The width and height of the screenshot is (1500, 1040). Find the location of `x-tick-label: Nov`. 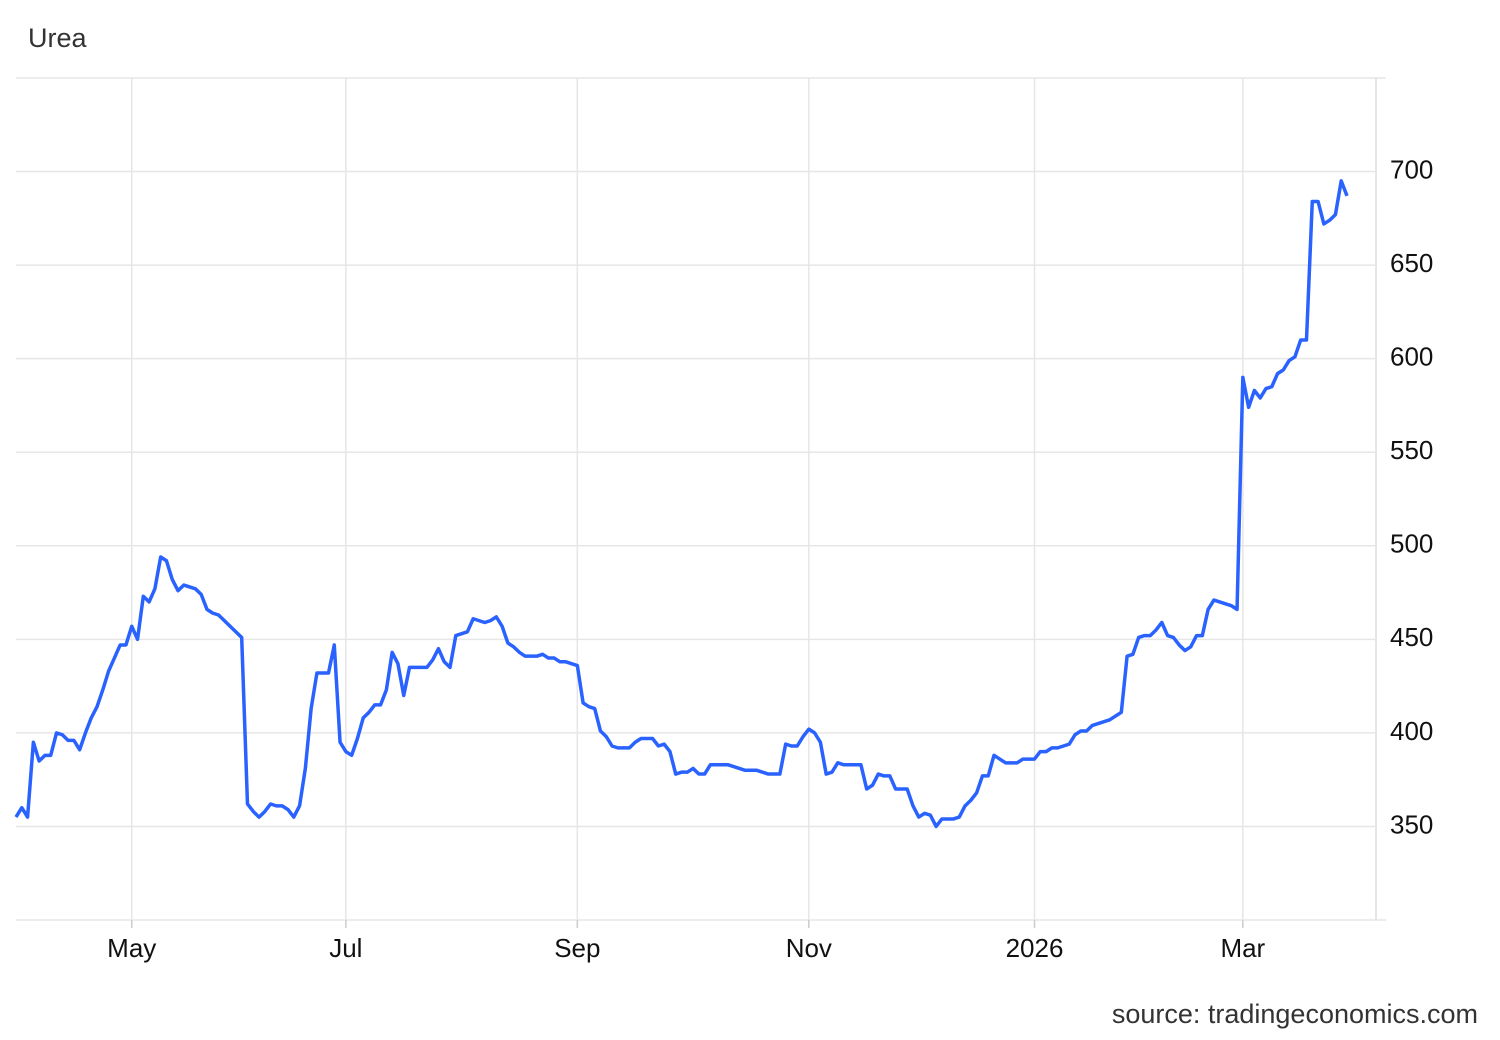

x-tick-label: Nov is located at coordinates (809, 948).